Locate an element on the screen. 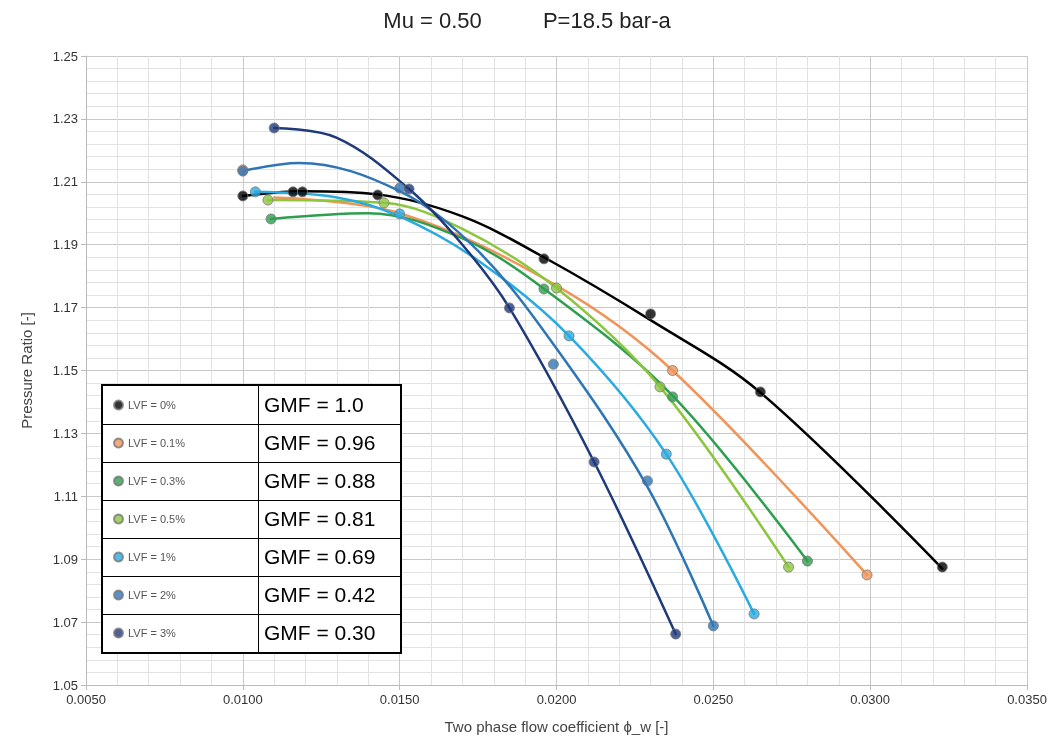 The width and height of the screenshot is (1054, 751). x-tick-label: 0.0050 is located at coordinates (86, 699).